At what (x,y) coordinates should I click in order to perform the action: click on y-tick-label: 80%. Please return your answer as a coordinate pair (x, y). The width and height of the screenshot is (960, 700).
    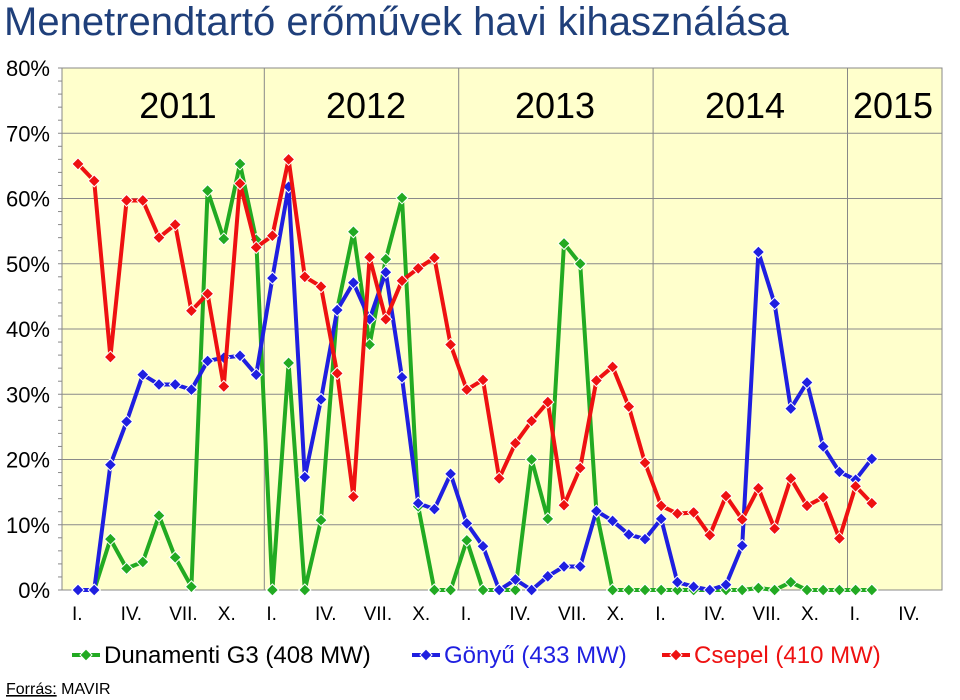
    Looking at the image, I should click on (28, 68).